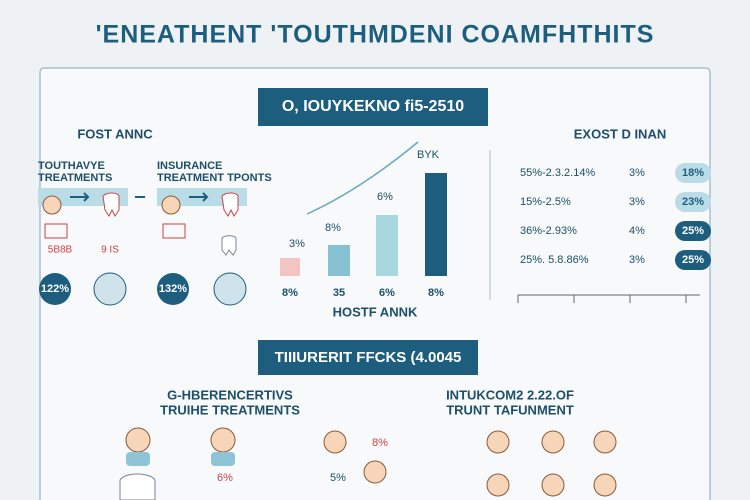 This screenshot has height=500, width=750. I want to click on axis-label: 6%, so click(387, 293).